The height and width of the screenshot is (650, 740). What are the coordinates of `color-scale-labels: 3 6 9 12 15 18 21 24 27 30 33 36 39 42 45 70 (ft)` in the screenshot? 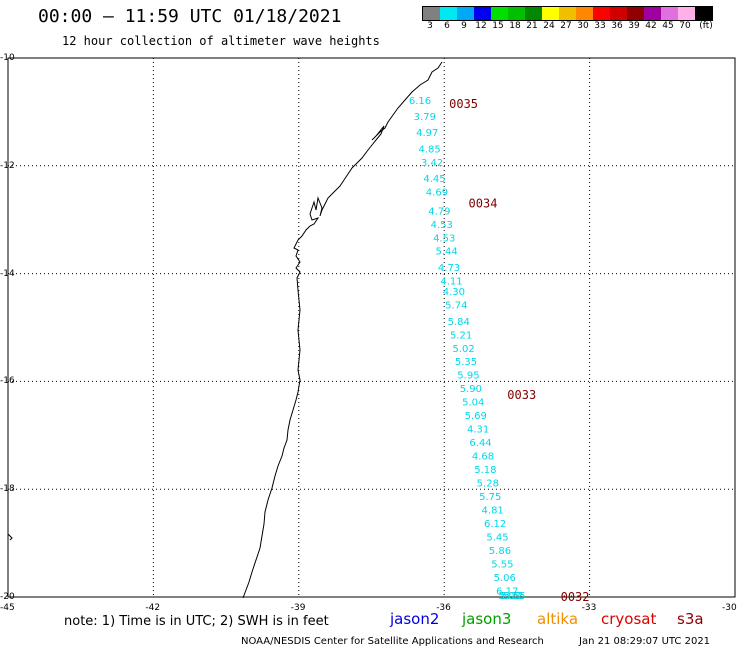 It's located at (581, 28).